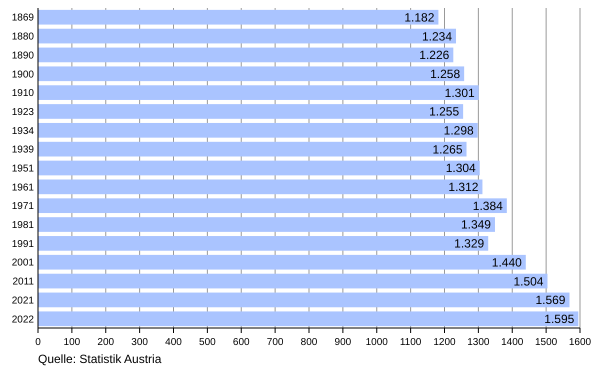 The image size is (600, 370). Describe the element at coordinates (173, 342) in the screenshot. I see `x-tick-label: 400` at that location.